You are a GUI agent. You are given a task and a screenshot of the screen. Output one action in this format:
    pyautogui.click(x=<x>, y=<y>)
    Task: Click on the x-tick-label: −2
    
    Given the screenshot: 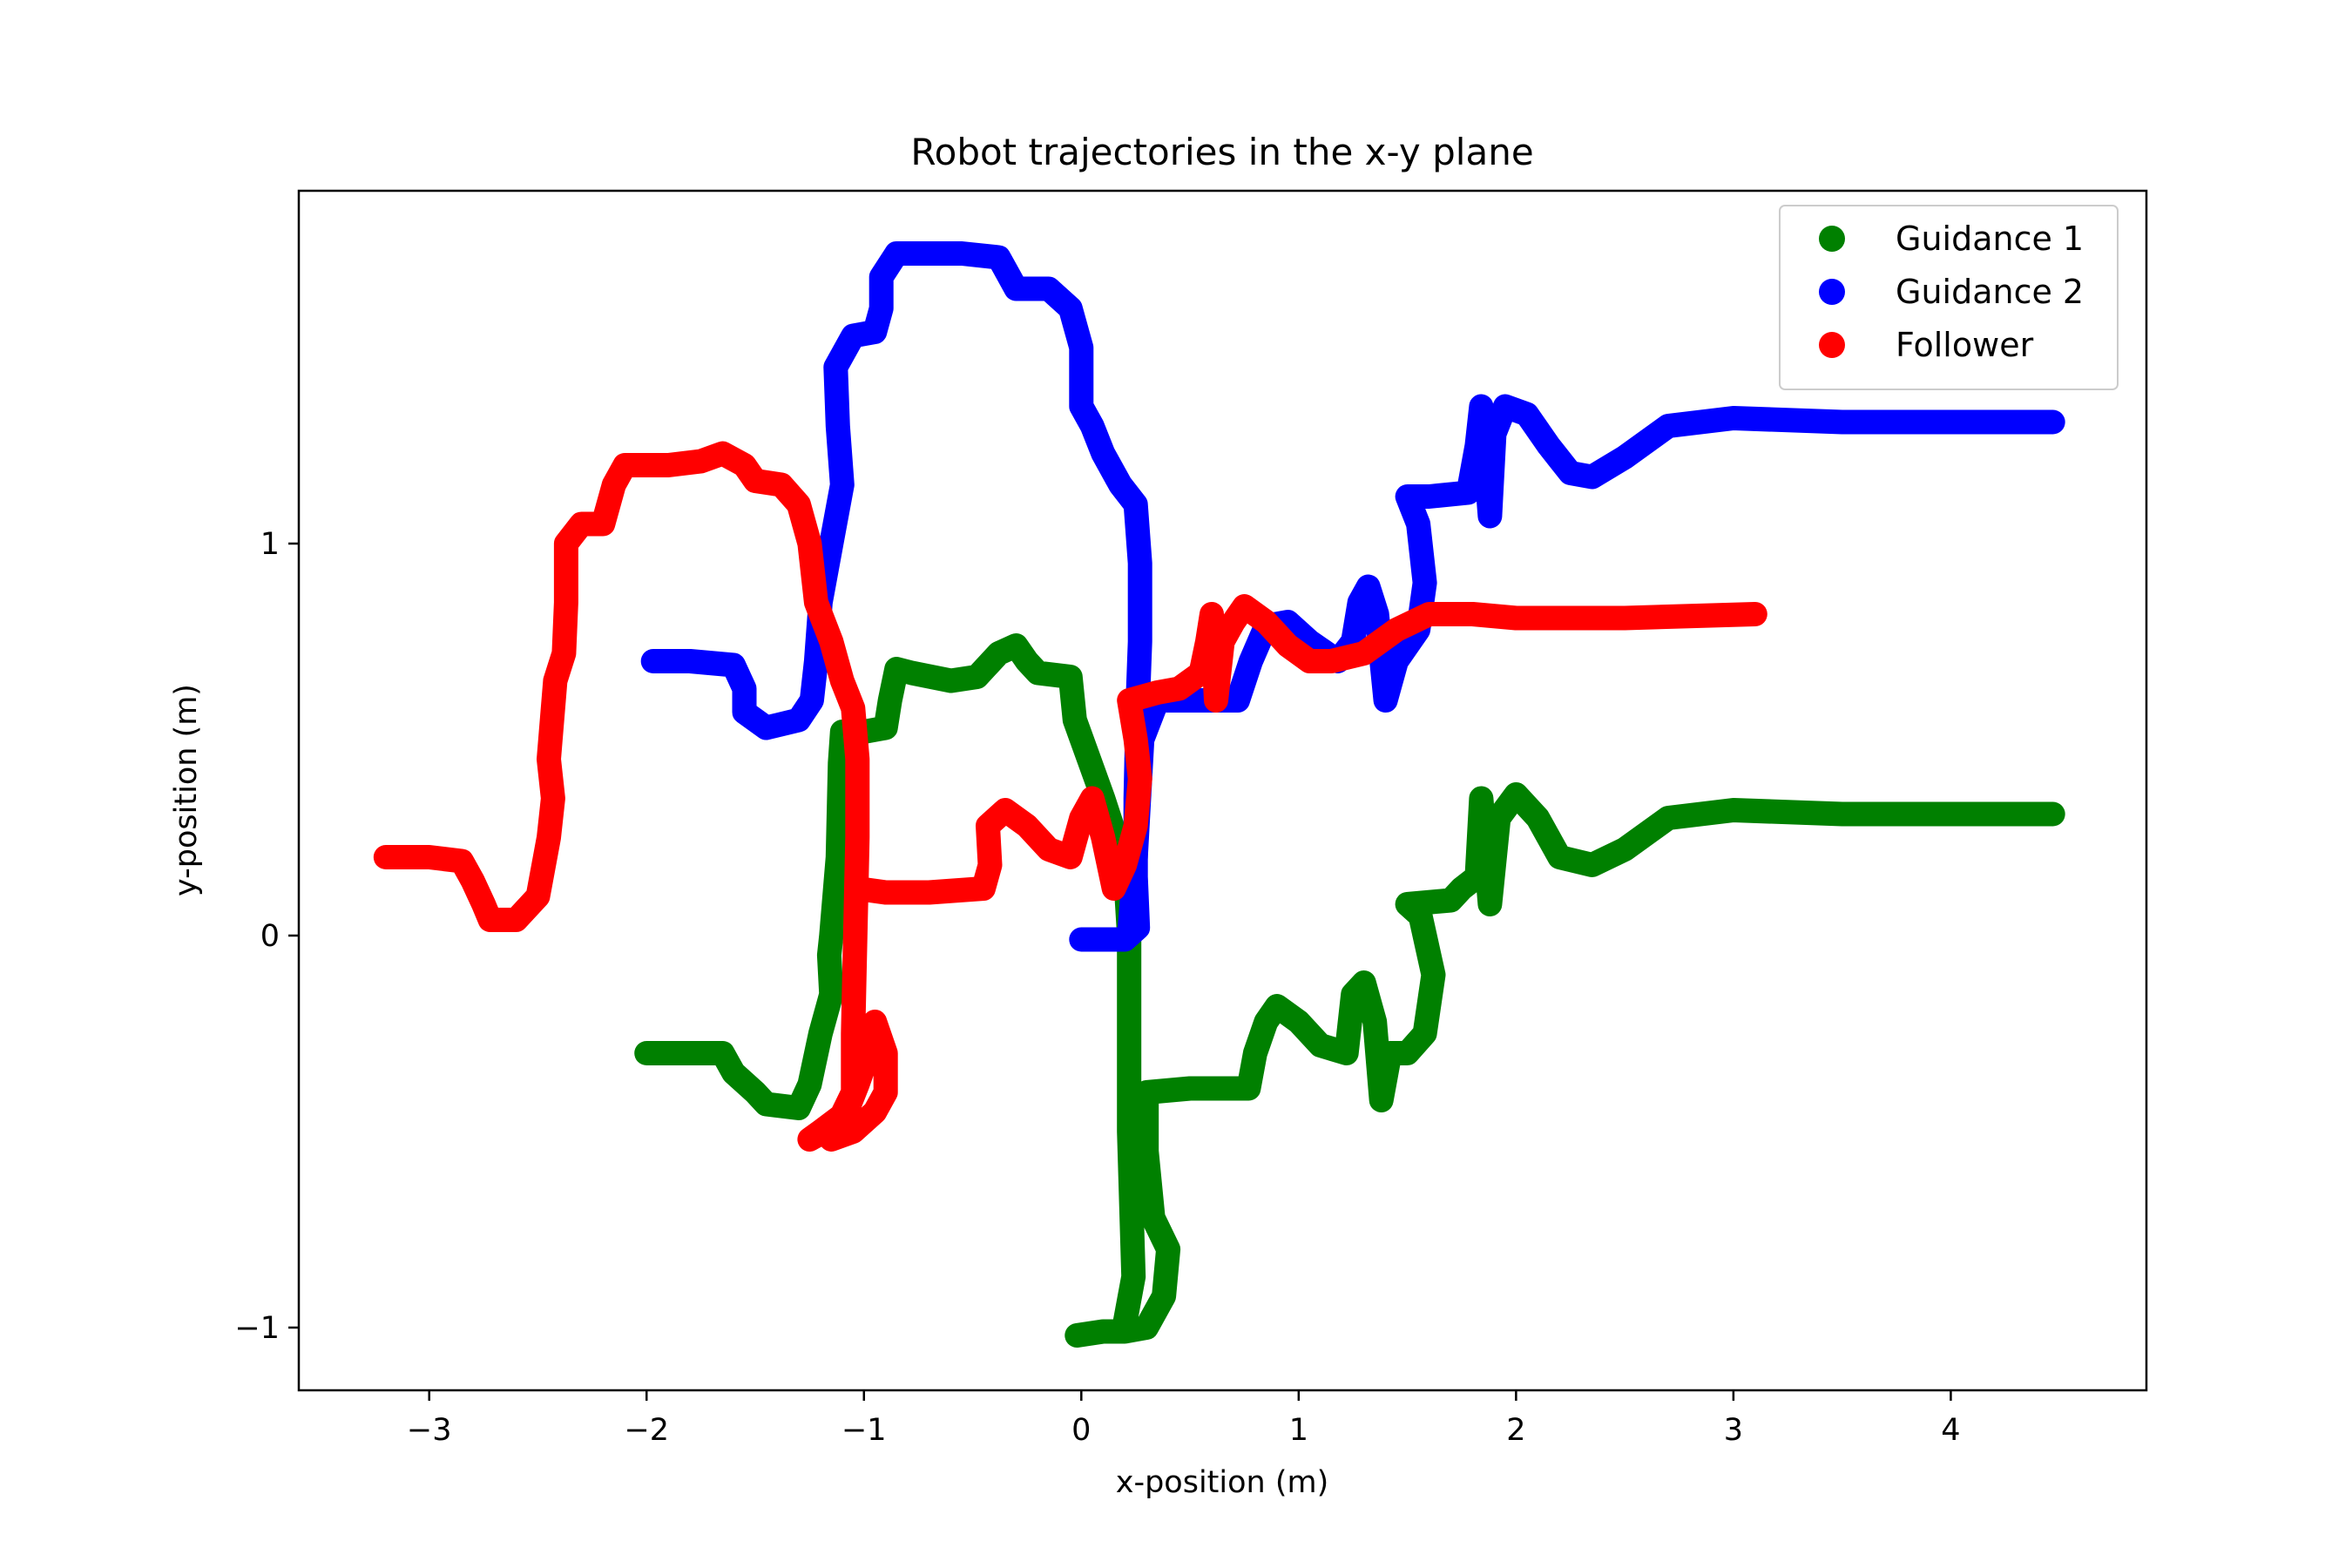 What is the action you would take?
    pyautogui.click(x=646, y=1430)
    